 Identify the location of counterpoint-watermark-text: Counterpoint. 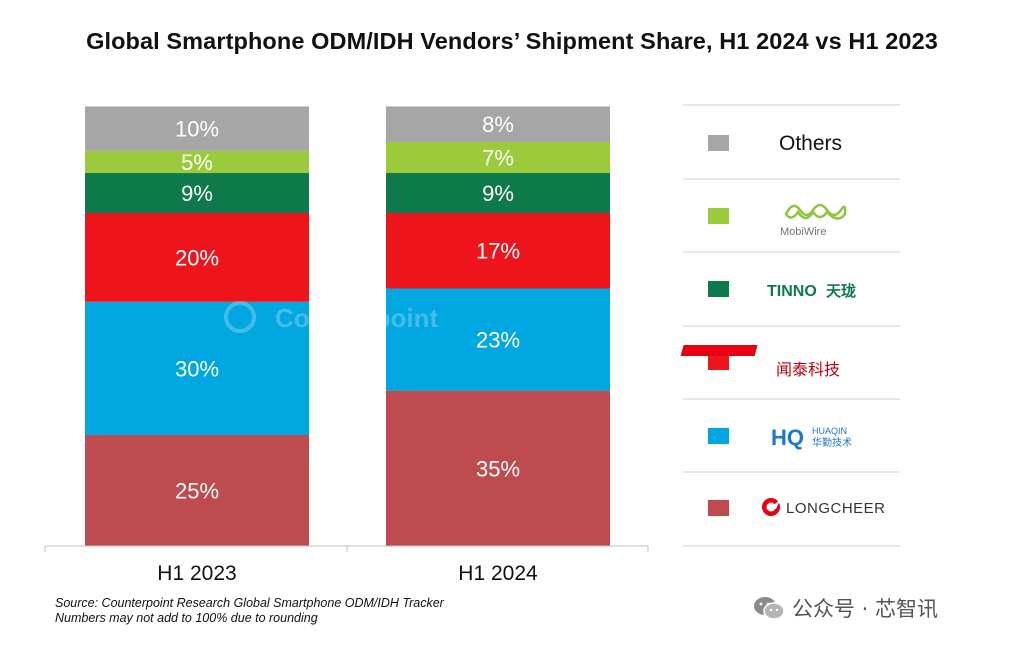
(357, 318).